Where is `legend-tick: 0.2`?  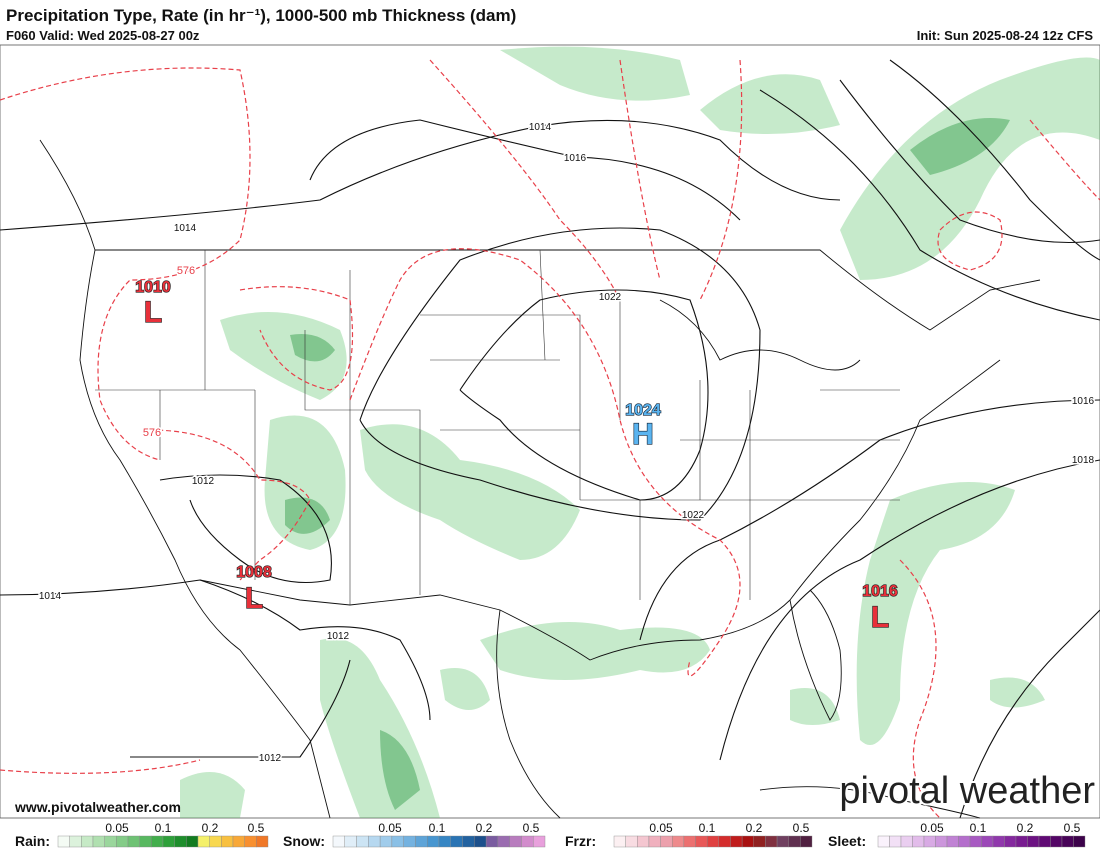 legend-tick: 0.2 is located at coordinates (484, 828).